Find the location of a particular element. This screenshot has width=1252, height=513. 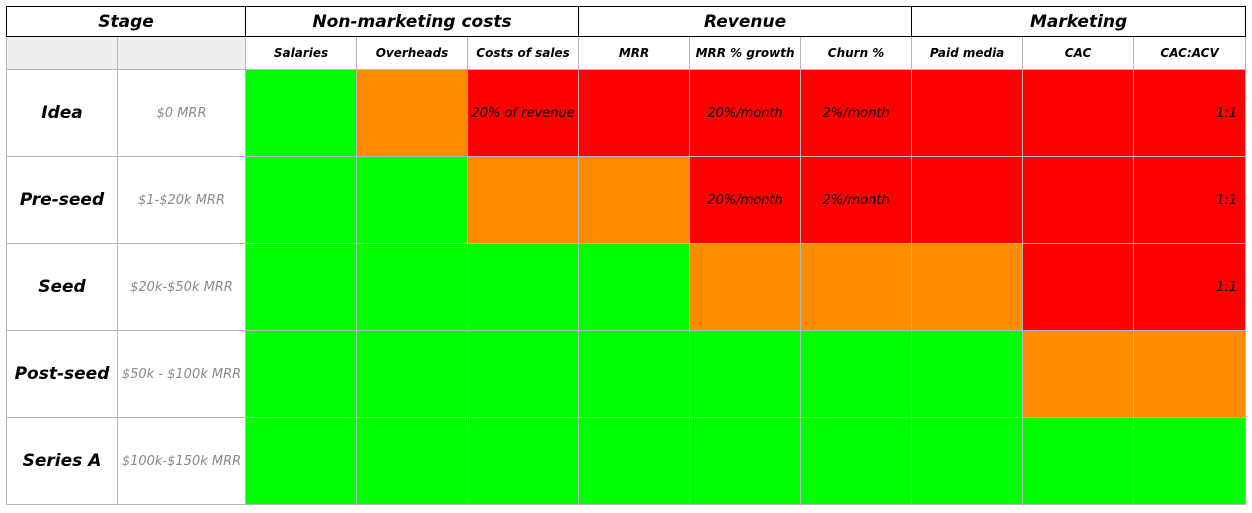

stage-name: Post-seed is located at coordinates (62, 374).